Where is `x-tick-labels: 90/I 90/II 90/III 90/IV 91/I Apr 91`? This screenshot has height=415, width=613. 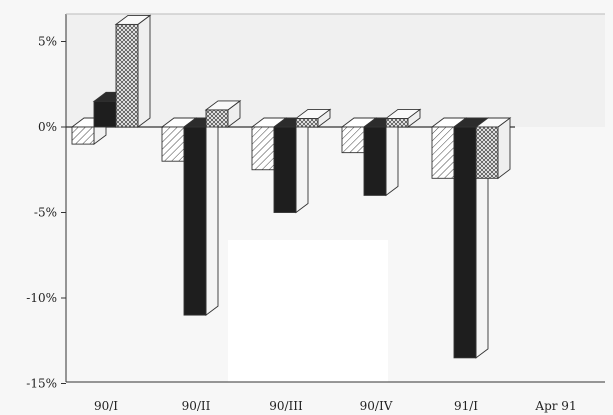
x-tick-labels: 90/I 90/II 90/III 90/IV 91/I Apr 91 is located at coordinates (335, 406).